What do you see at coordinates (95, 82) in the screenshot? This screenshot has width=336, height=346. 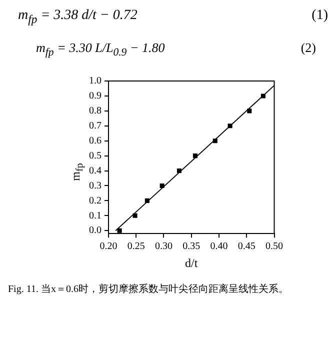 I see `y-tick-label: 1.0` at bounding box center [95, 82].